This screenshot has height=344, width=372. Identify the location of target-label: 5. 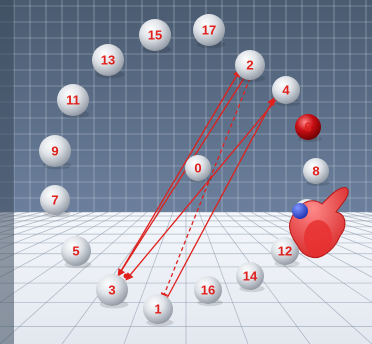
(75, 251).